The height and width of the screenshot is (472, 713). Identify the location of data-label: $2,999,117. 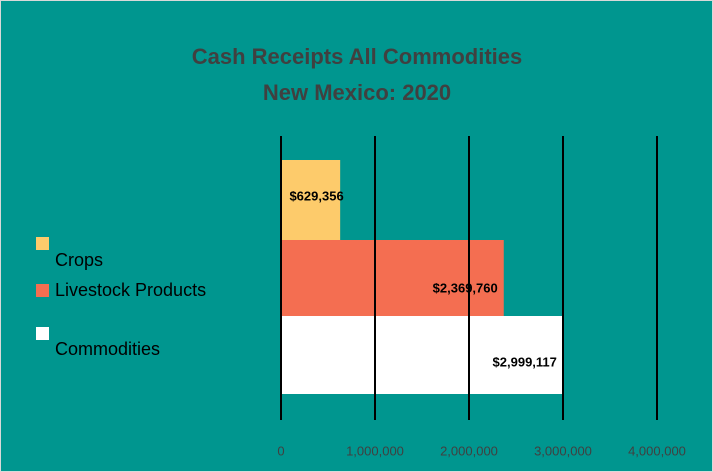
(525, 361).